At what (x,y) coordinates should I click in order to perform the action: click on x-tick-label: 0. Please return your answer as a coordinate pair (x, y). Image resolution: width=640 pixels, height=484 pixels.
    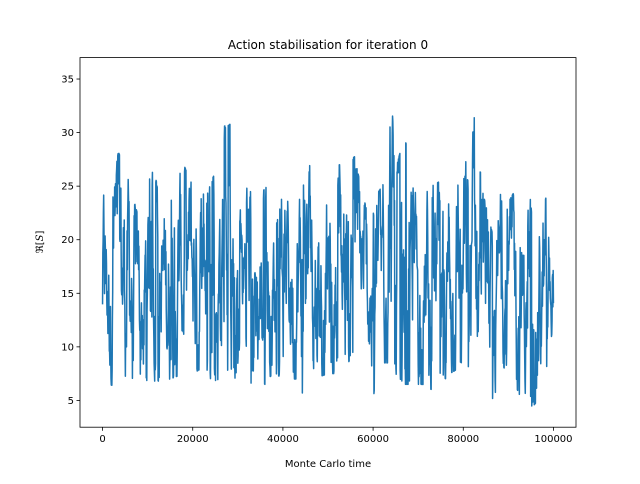
    Looking at the image, I should click on (102, 439).